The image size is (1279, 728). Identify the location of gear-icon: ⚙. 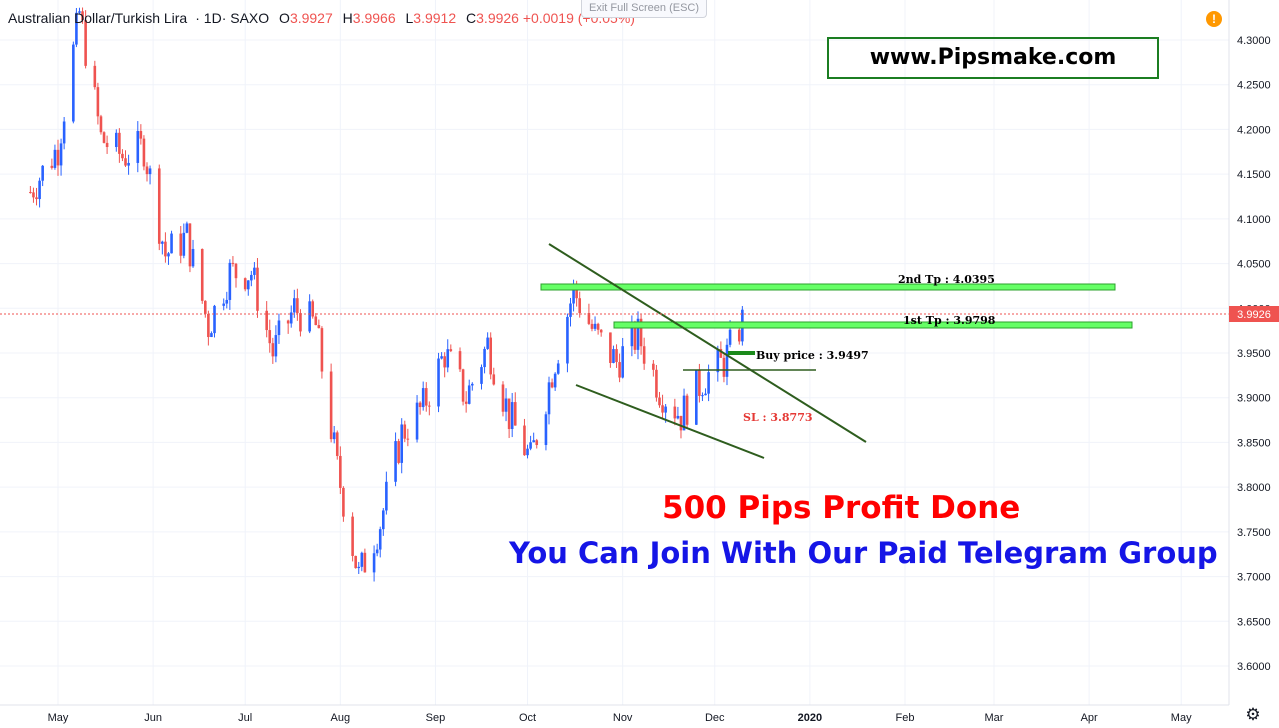
(1253, 714).